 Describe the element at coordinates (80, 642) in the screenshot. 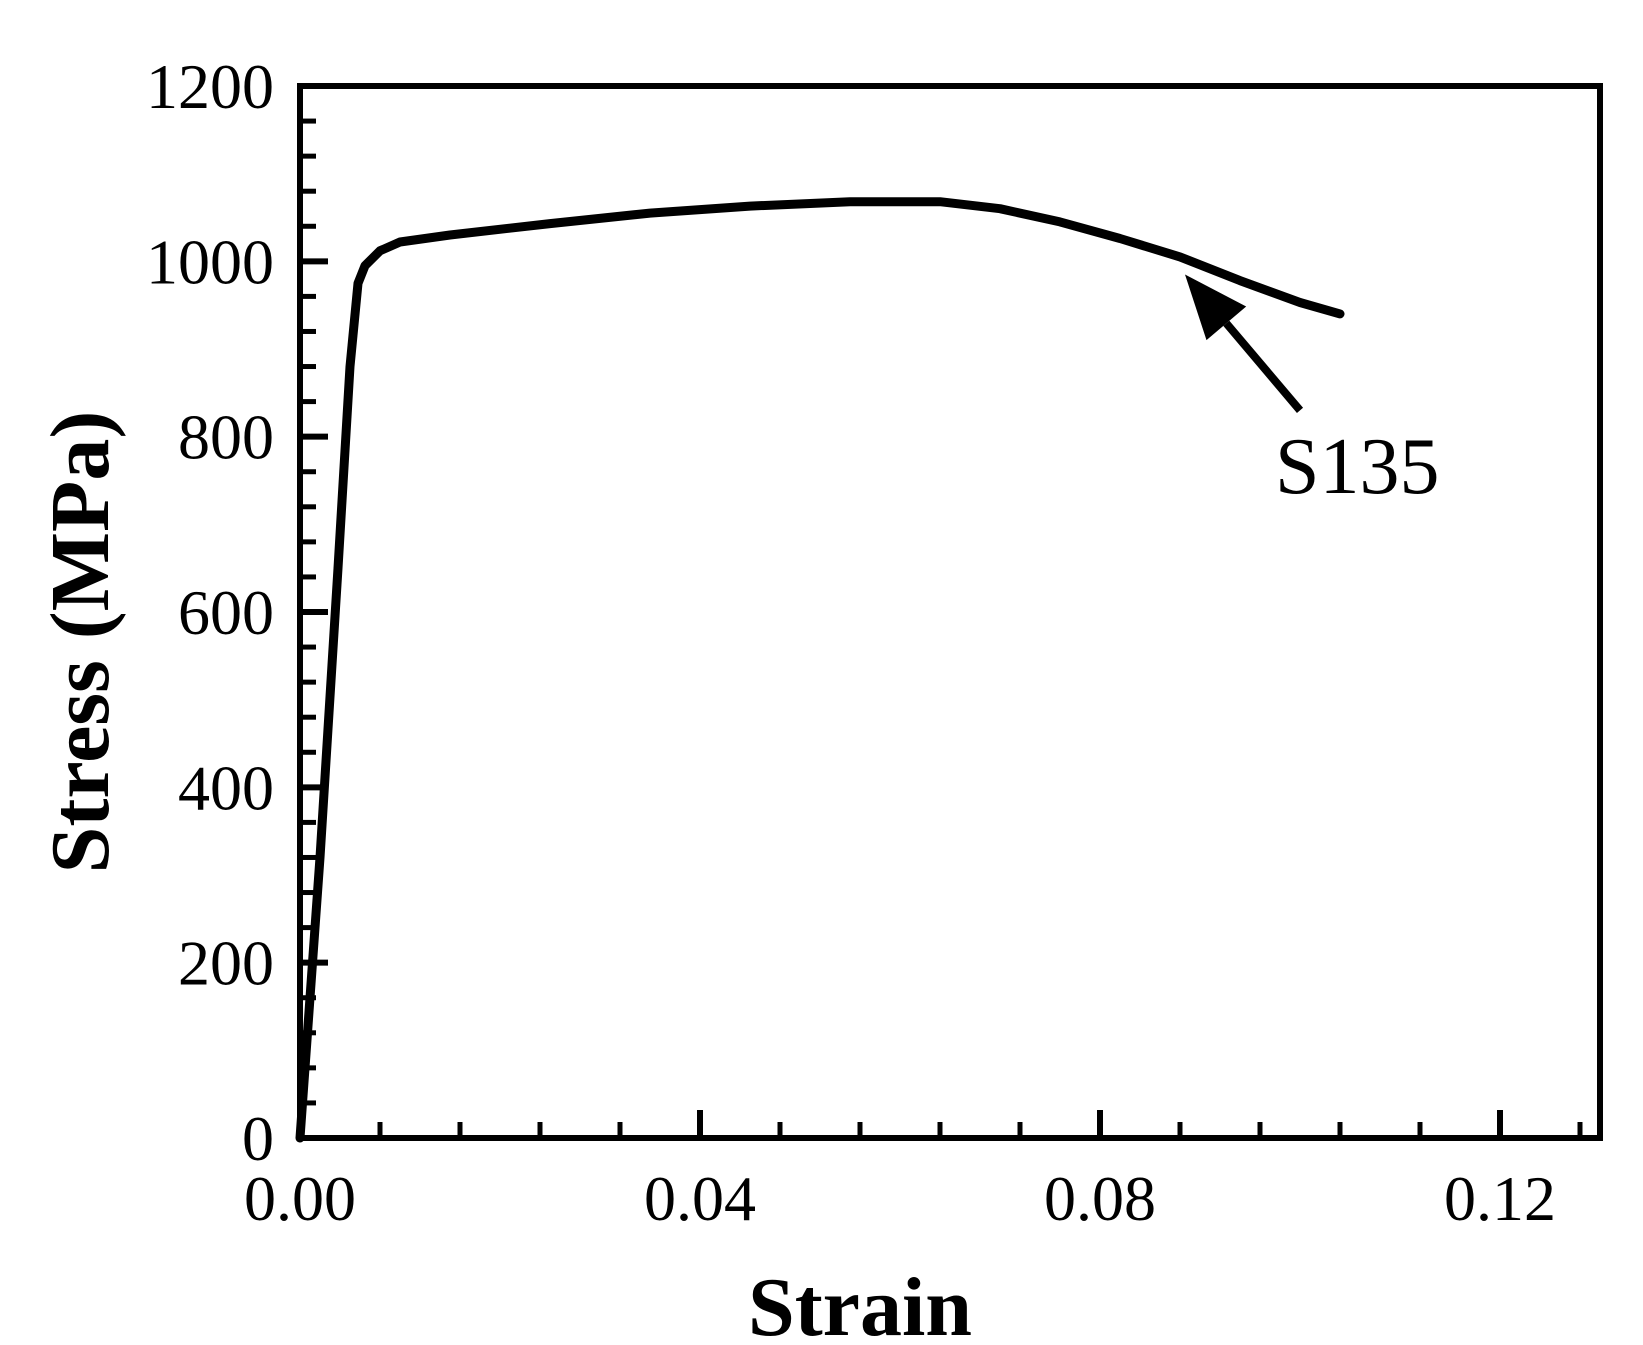

I see `y-axis-title: Stress (MPa)` at that location.